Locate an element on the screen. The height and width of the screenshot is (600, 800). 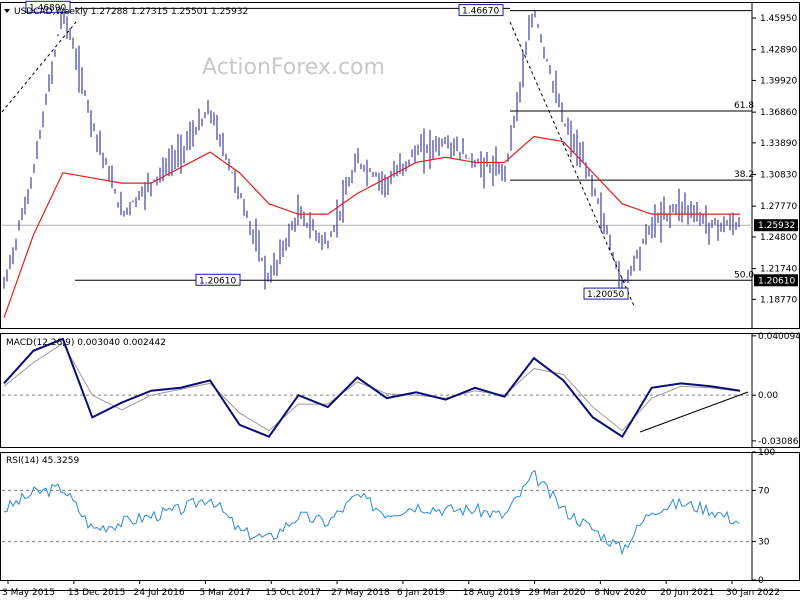
support-price-tag is located at coordinates (776, 280).